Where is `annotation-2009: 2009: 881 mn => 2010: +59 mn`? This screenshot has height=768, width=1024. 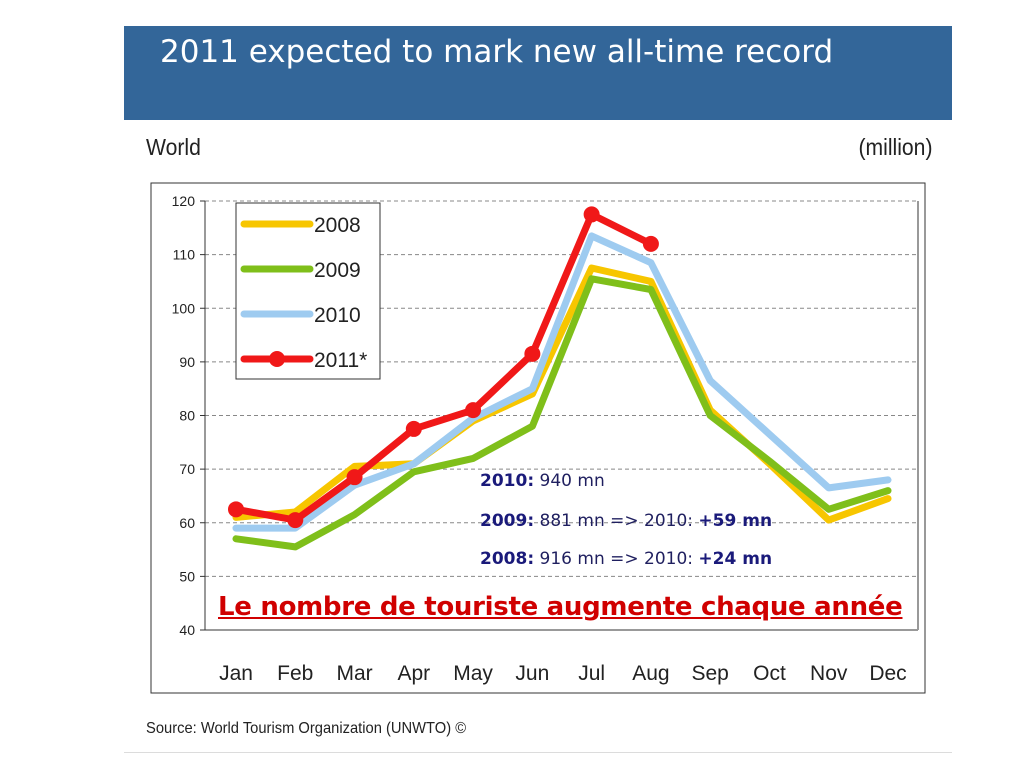
annotation-2009: 2009: 881 mn => 2010: +59 mn is located at coordinates (626, 521).